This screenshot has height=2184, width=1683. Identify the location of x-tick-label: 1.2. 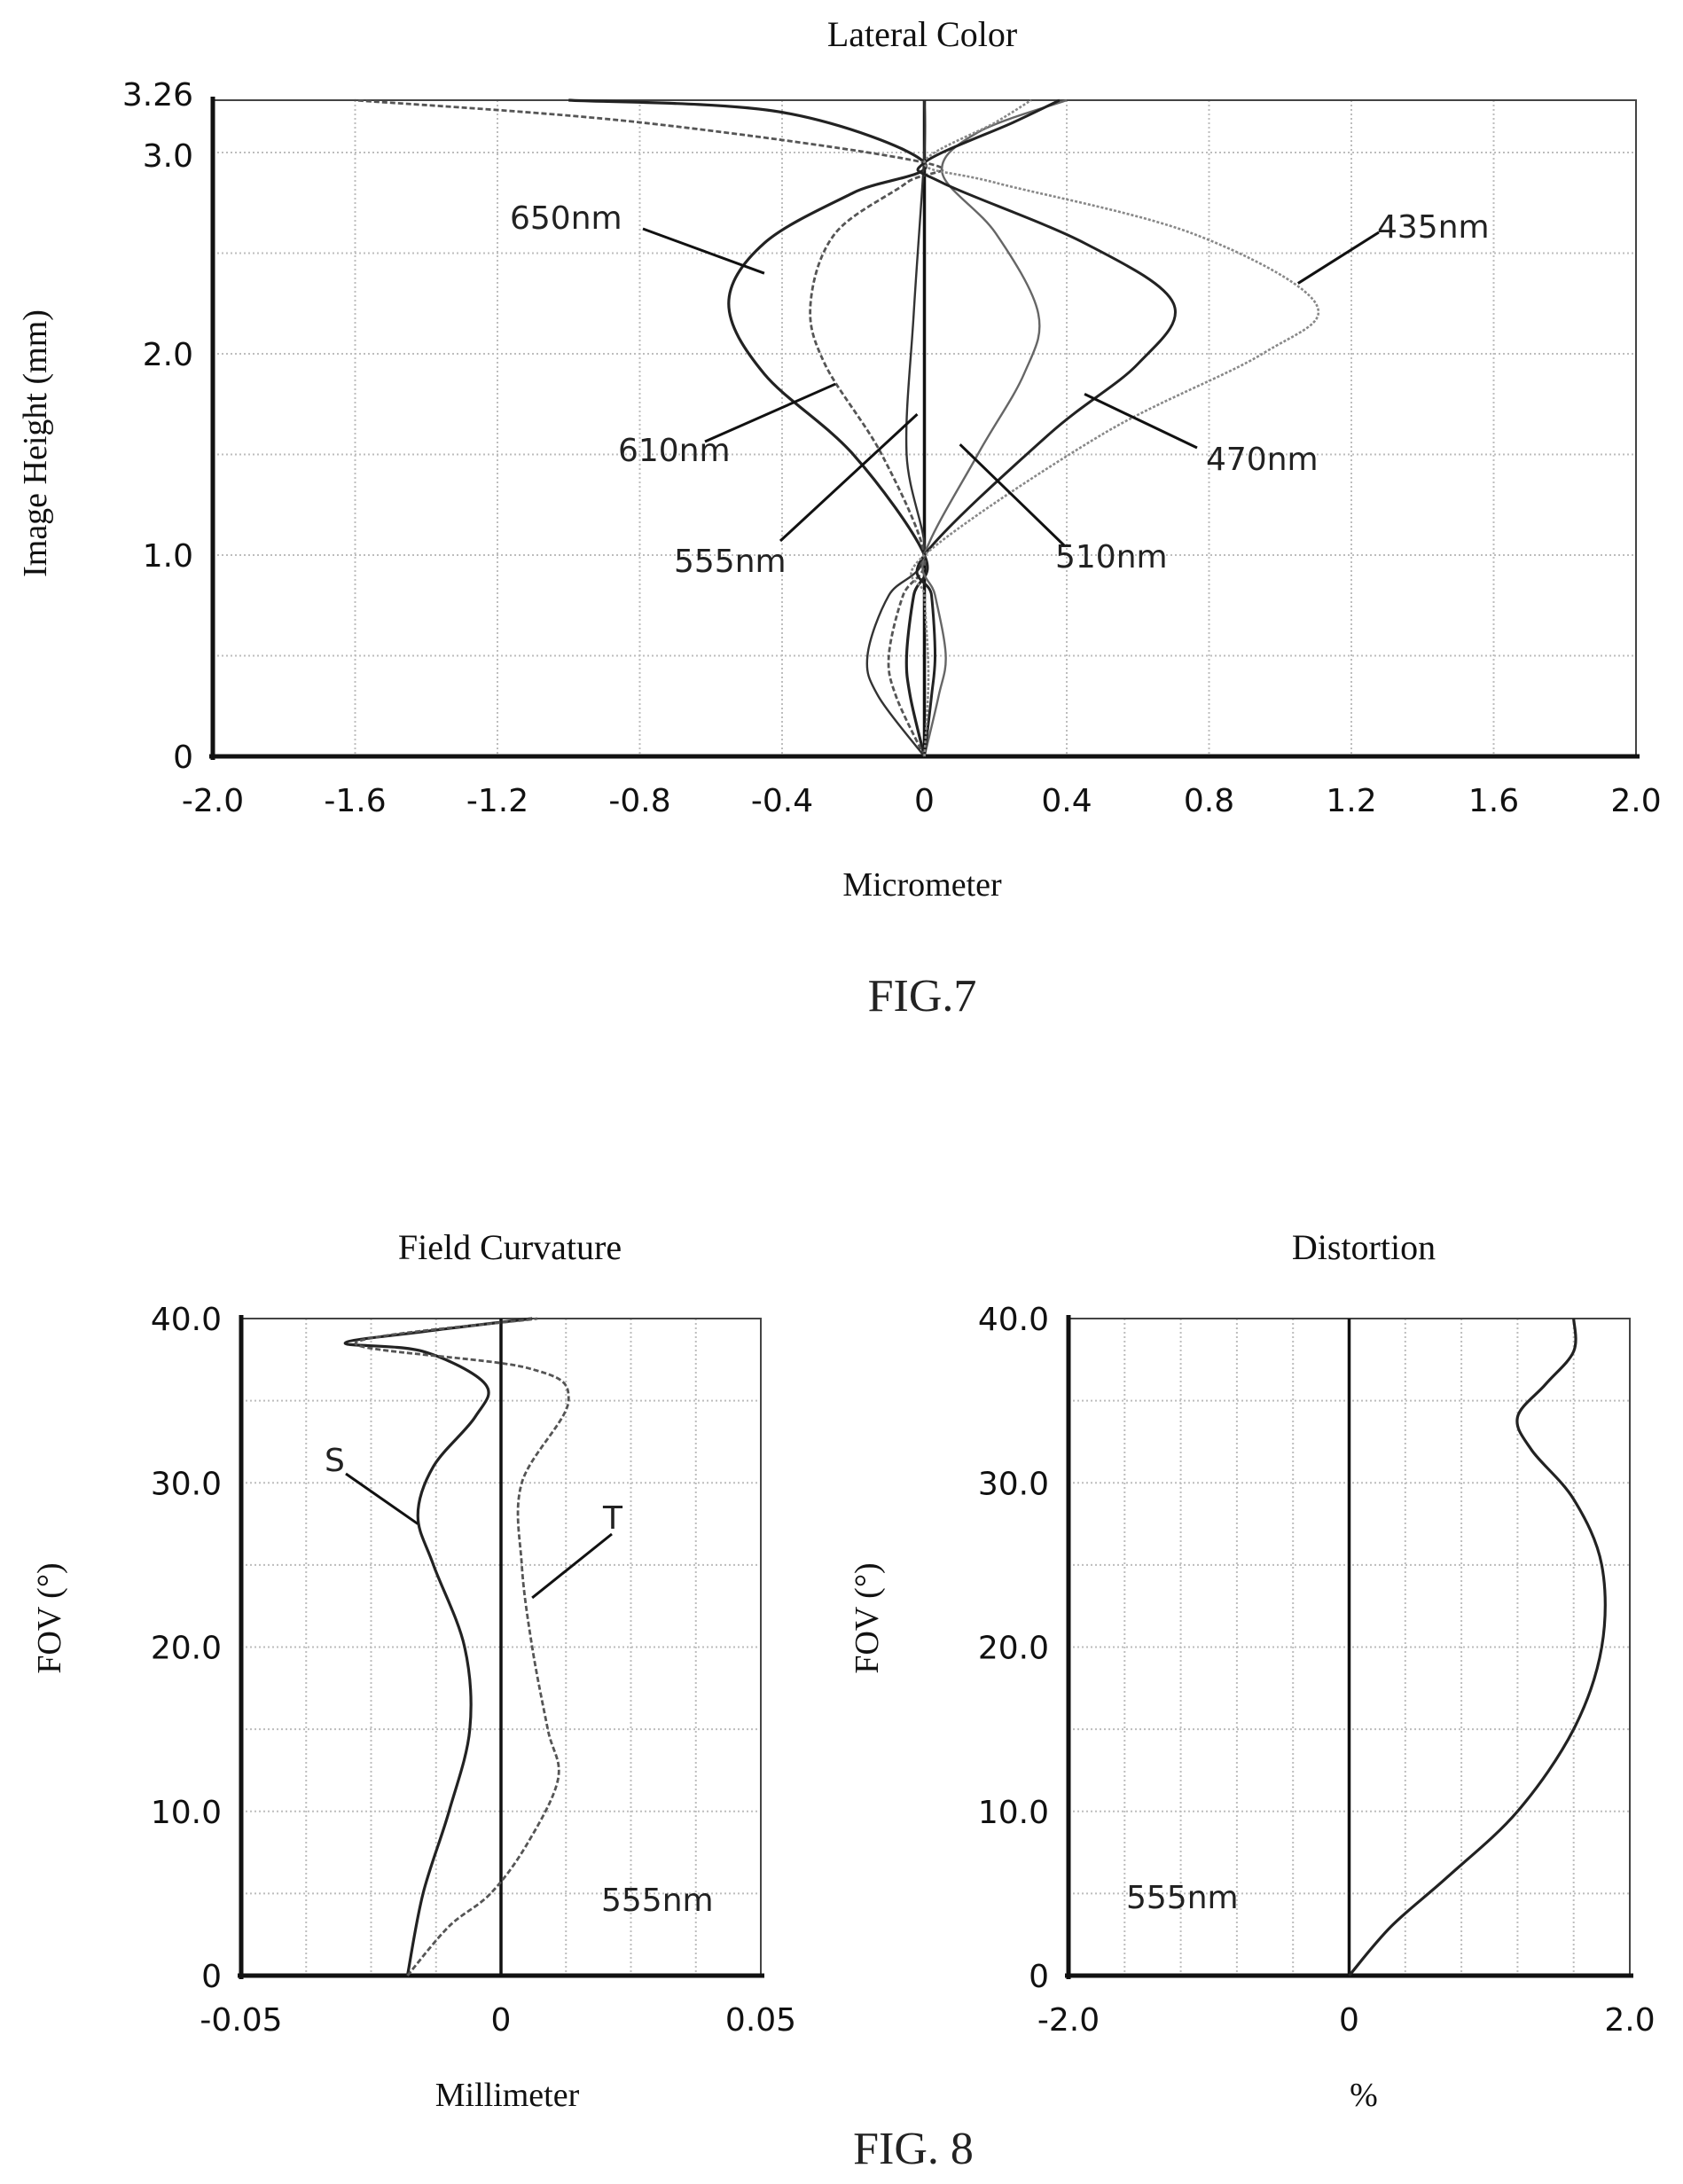
(1351, 801).